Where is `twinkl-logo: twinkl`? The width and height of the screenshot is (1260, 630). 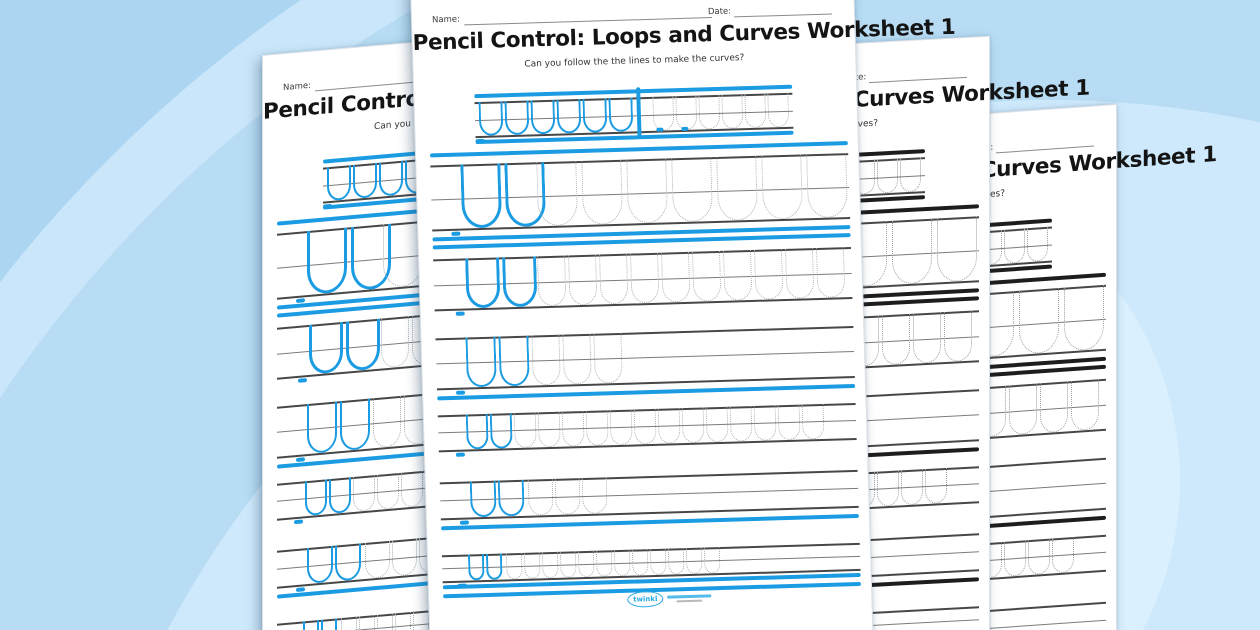
twinkl-logo: twinkl is located at coordinates (669, 598).